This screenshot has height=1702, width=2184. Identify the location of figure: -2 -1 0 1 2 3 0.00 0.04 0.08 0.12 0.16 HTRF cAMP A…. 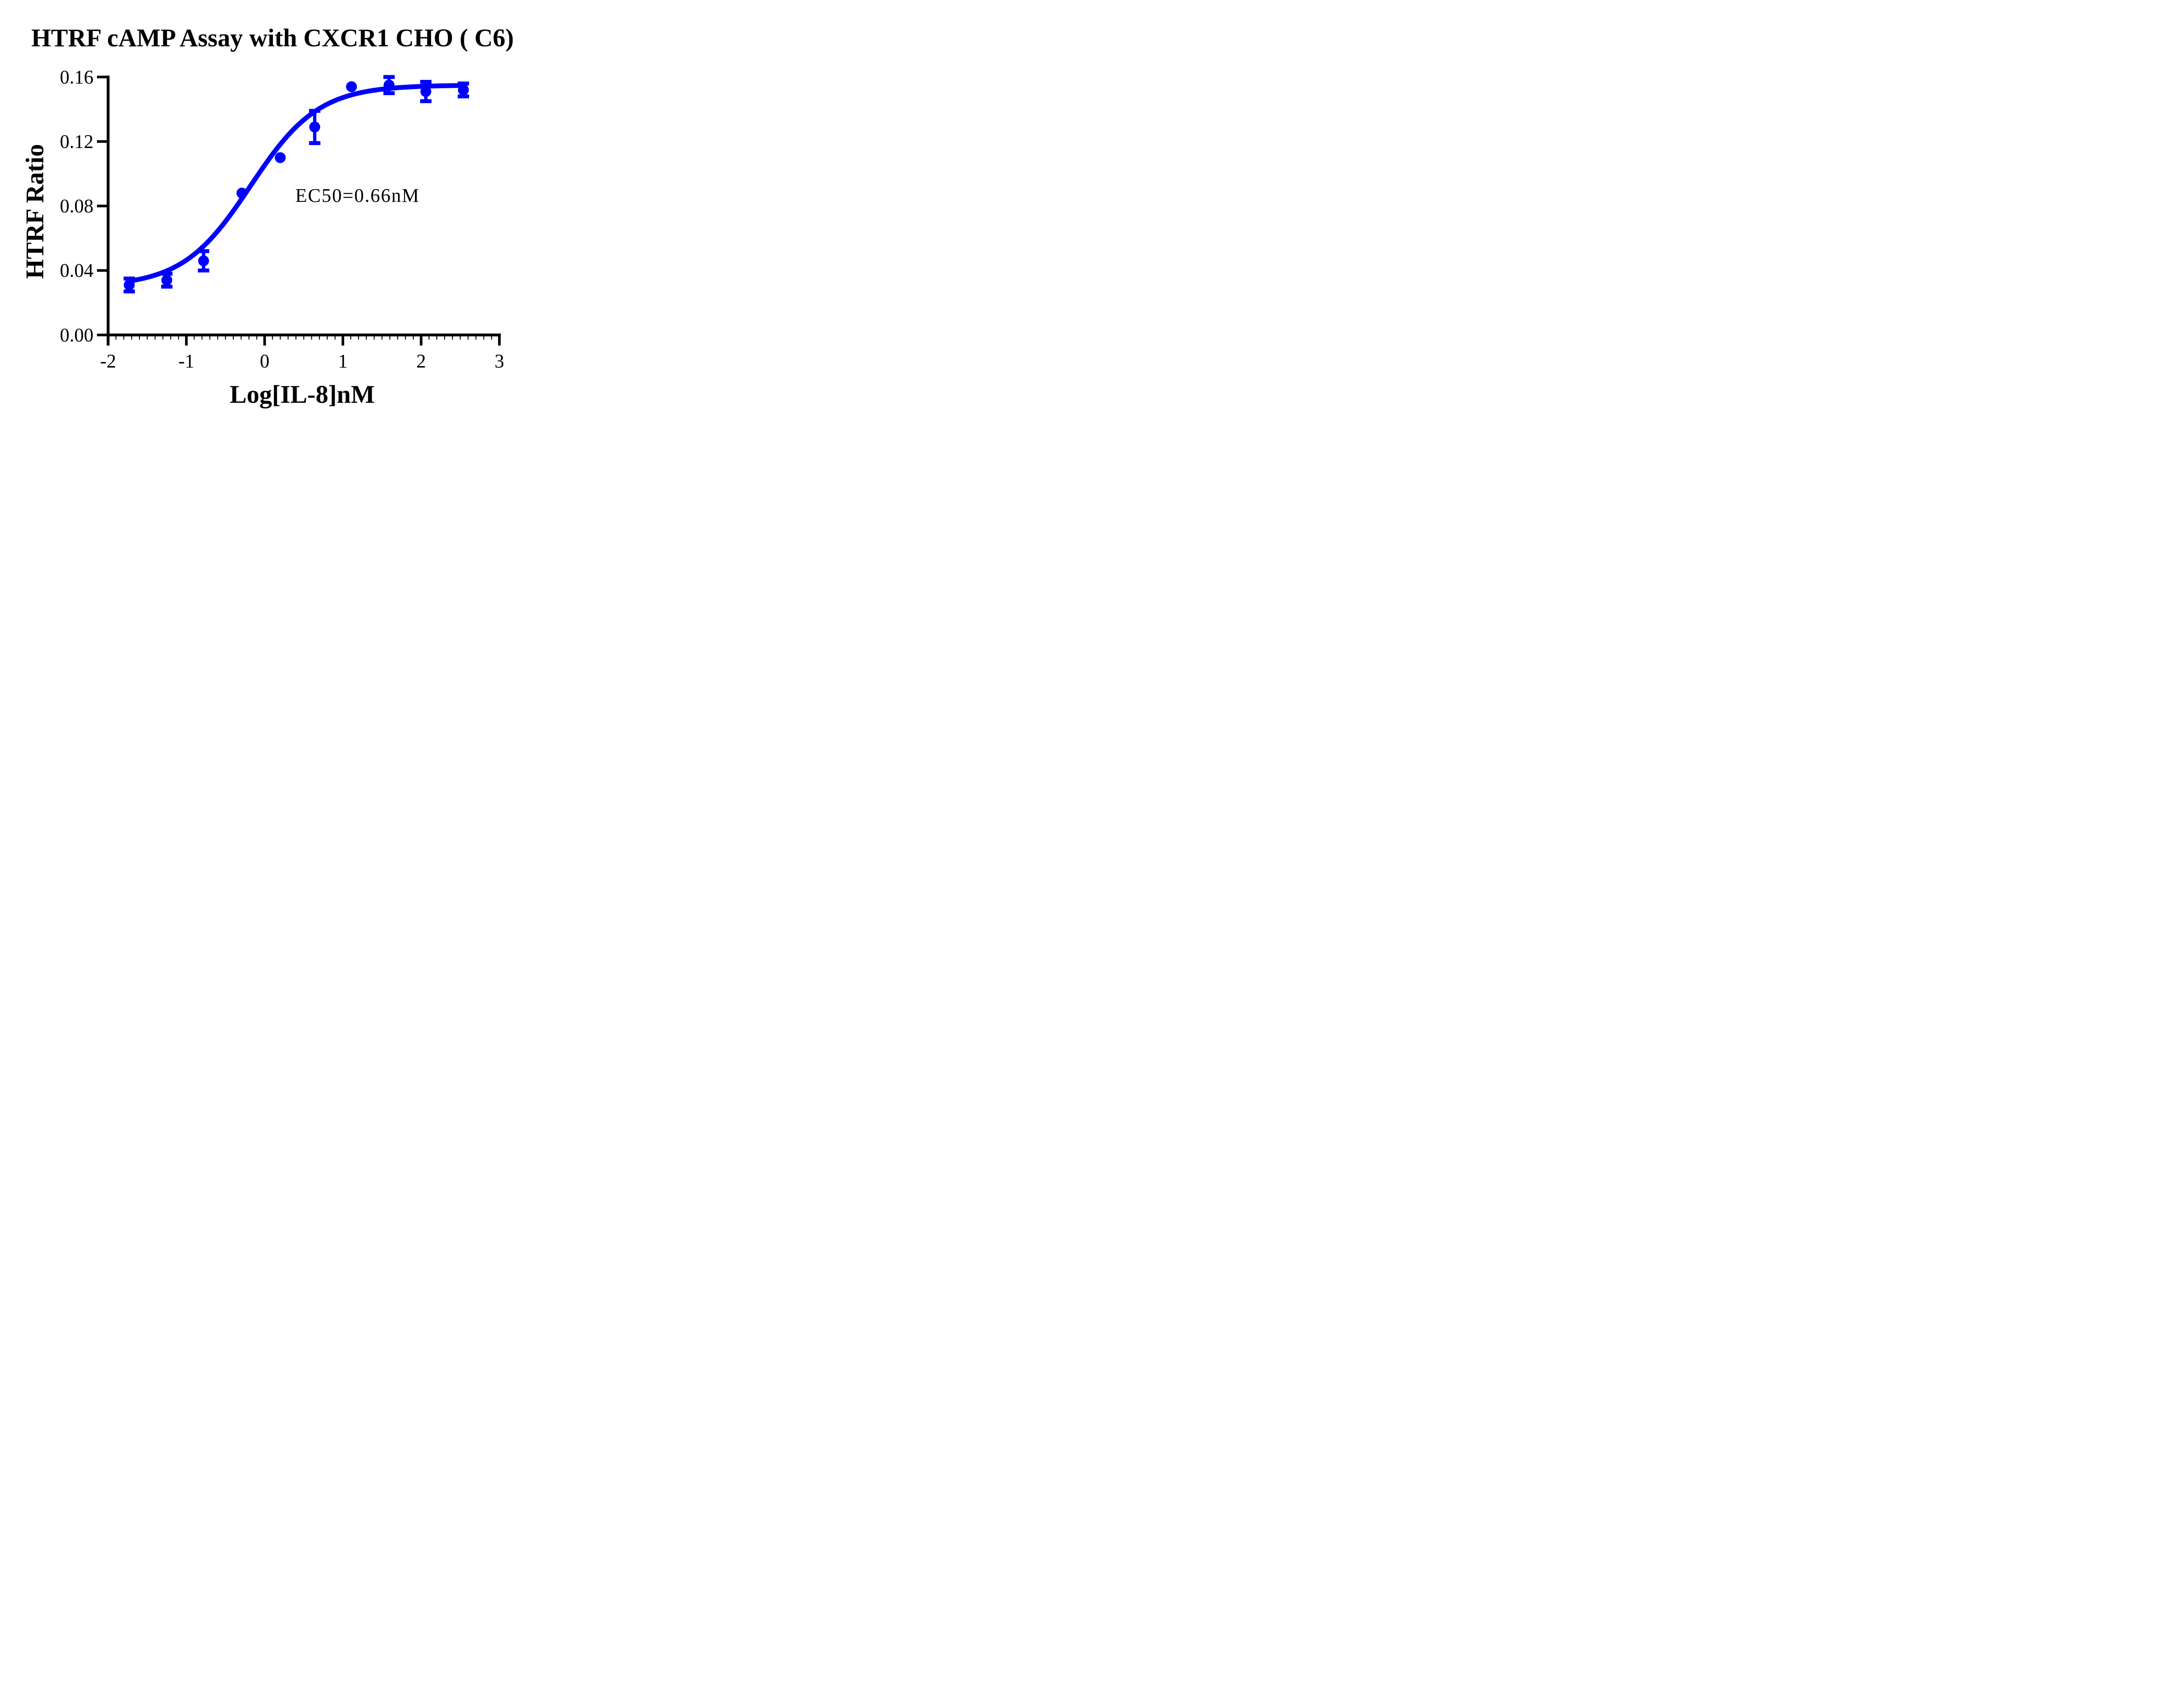
(286, 213).